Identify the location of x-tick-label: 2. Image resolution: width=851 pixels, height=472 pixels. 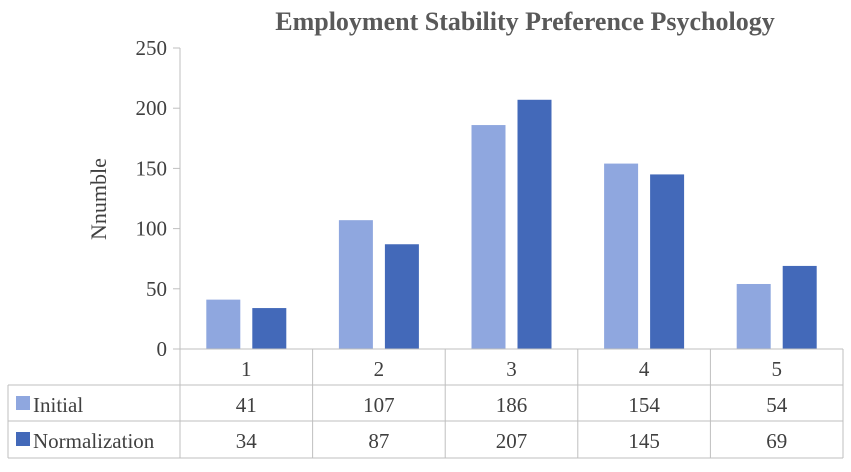
(379, 369).